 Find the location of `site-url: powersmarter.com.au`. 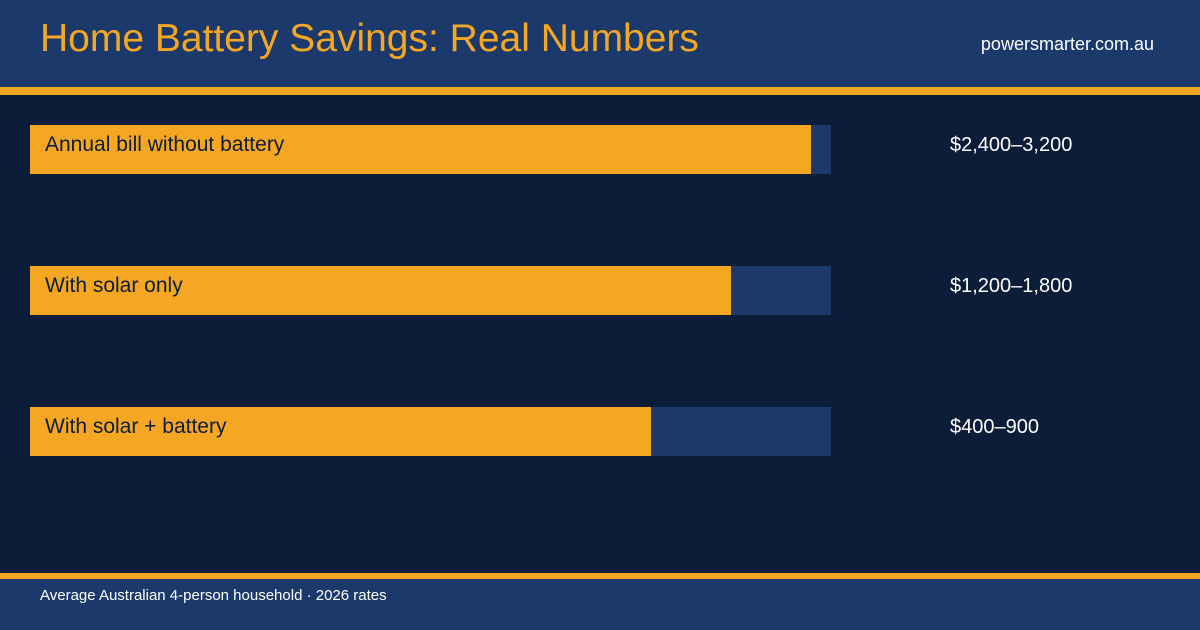

site-url: powersmarter.com.au is located at coordinates (1067, 44).